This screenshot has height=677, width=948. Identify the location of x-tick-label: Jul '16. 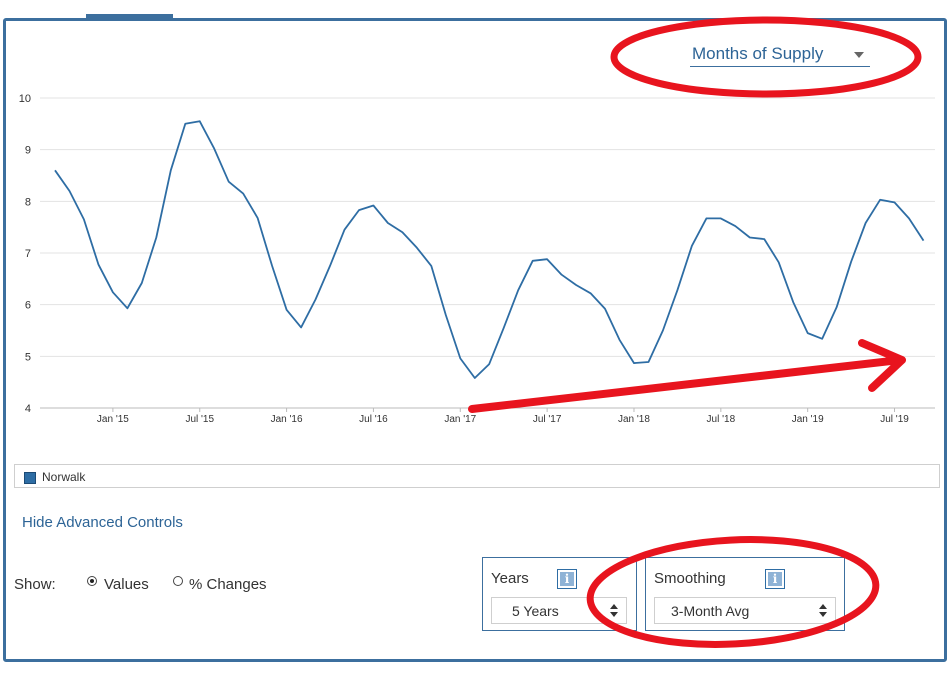
(373, 419).